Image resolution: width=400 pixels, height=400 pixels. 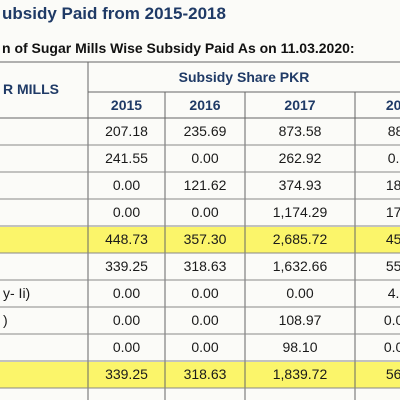 I want to click on cell: 108.97, so click(x=300, y=320).